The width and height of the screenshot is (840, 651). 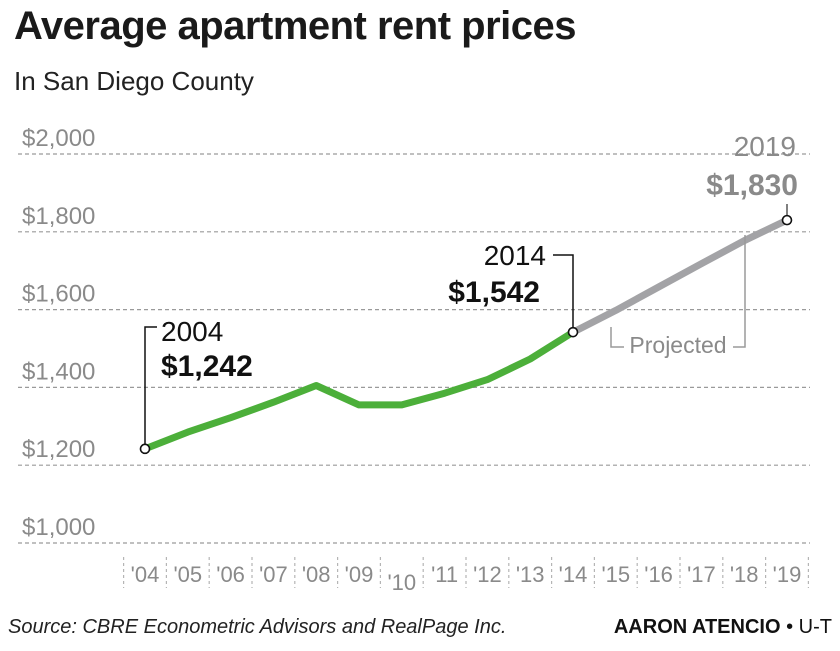 What do you see at coordinates (192, 331) in the screenshot?
I see `annotation-year-label: 2004` at bounding box center [192, 331].